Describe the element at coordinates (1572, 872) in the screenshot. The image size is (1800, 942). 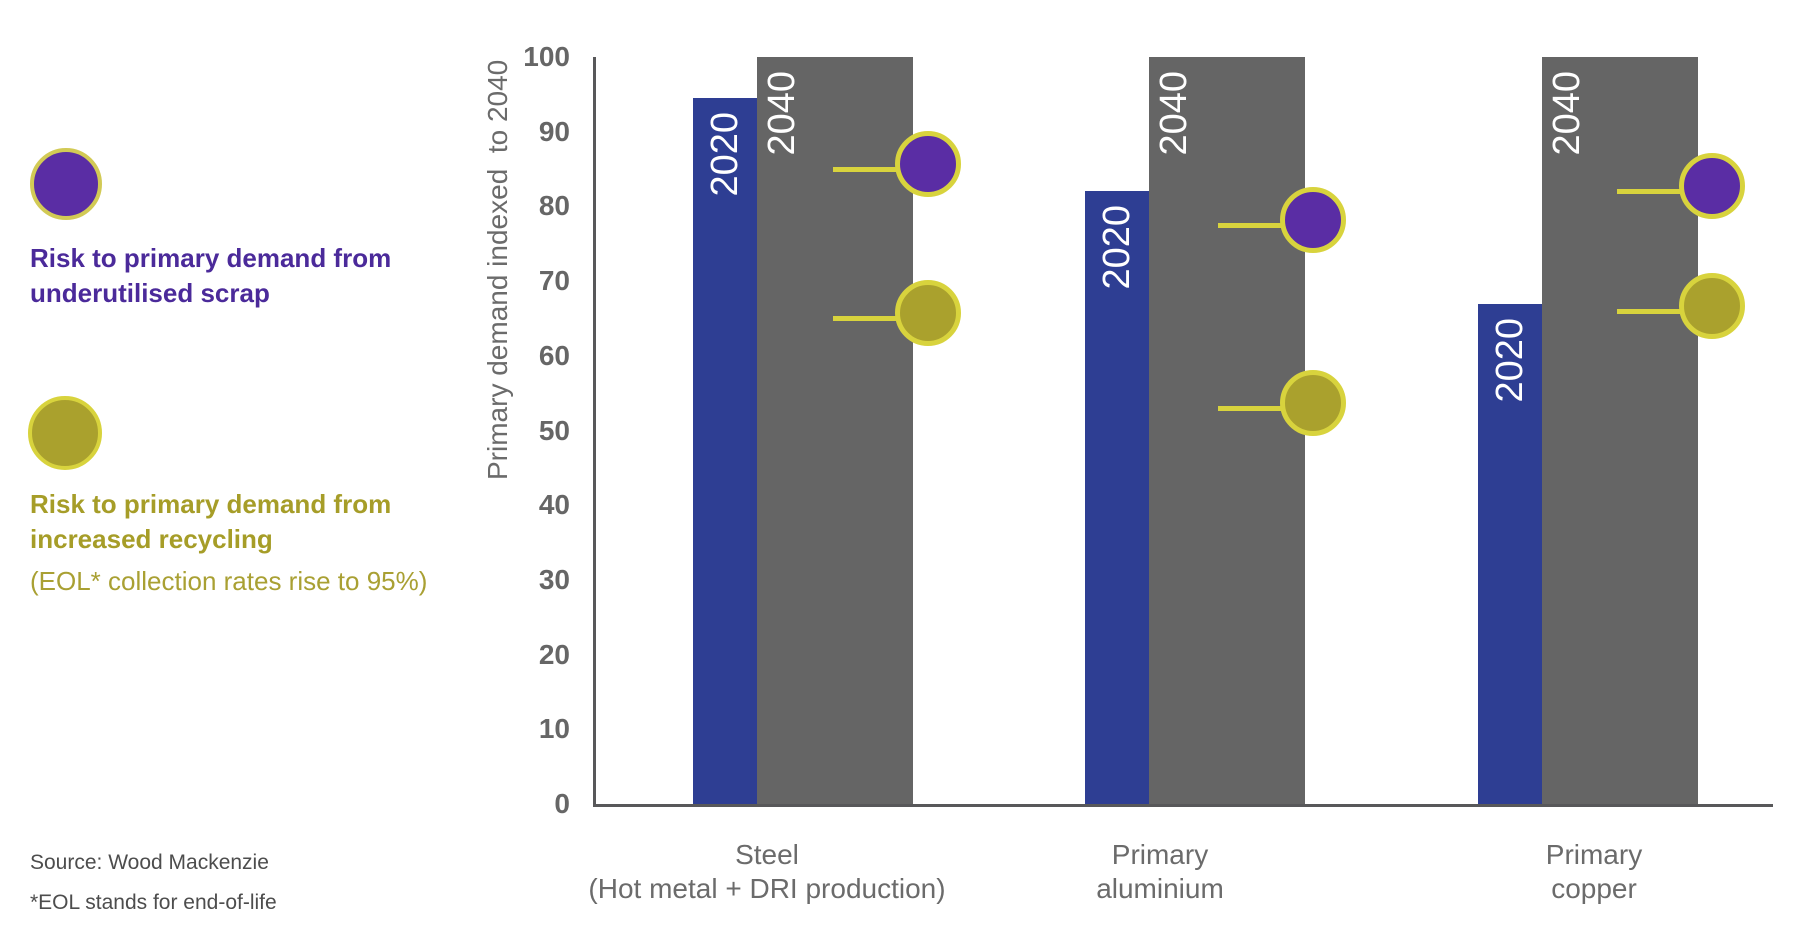
I see `x-category-label: Primary copper` at that location.